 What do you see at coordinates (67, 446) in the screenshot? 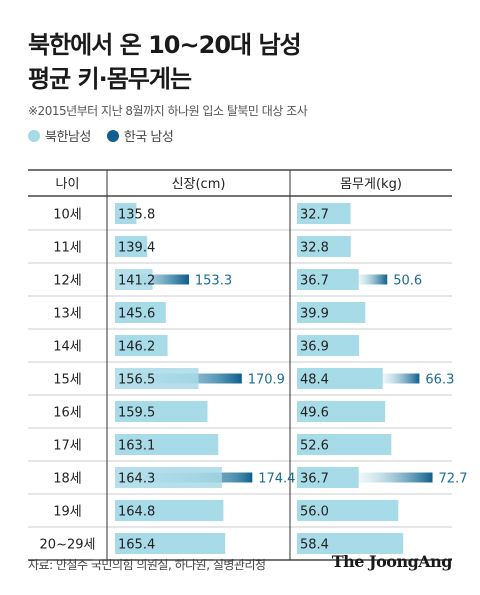
I see `age-label: 17세` at bounding box center [67, 446].